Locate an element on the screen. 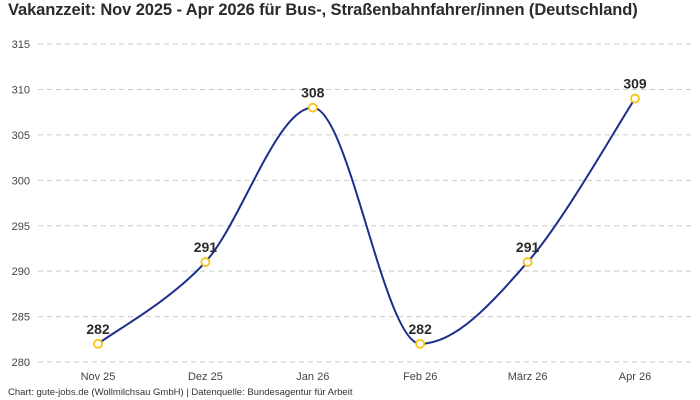  x-tick-label: März 26 is located at coordinates (528, 377).